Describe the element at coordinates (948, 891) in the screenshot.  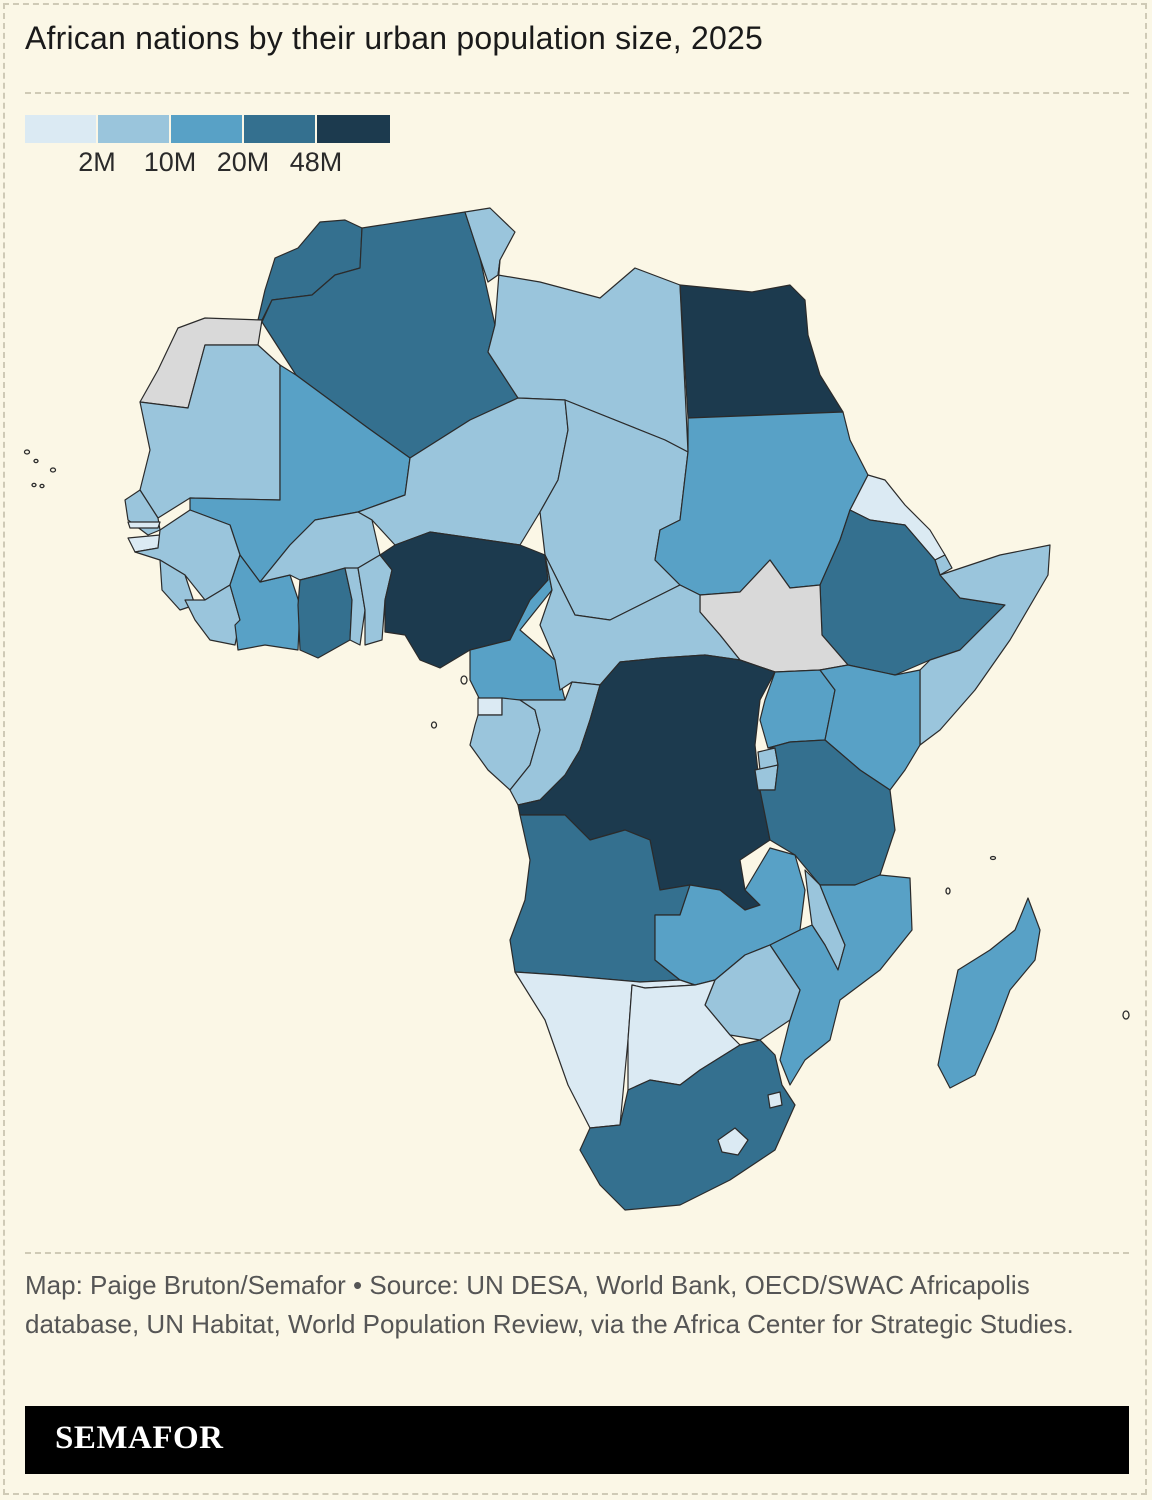
I see `island-comoros` at that location.